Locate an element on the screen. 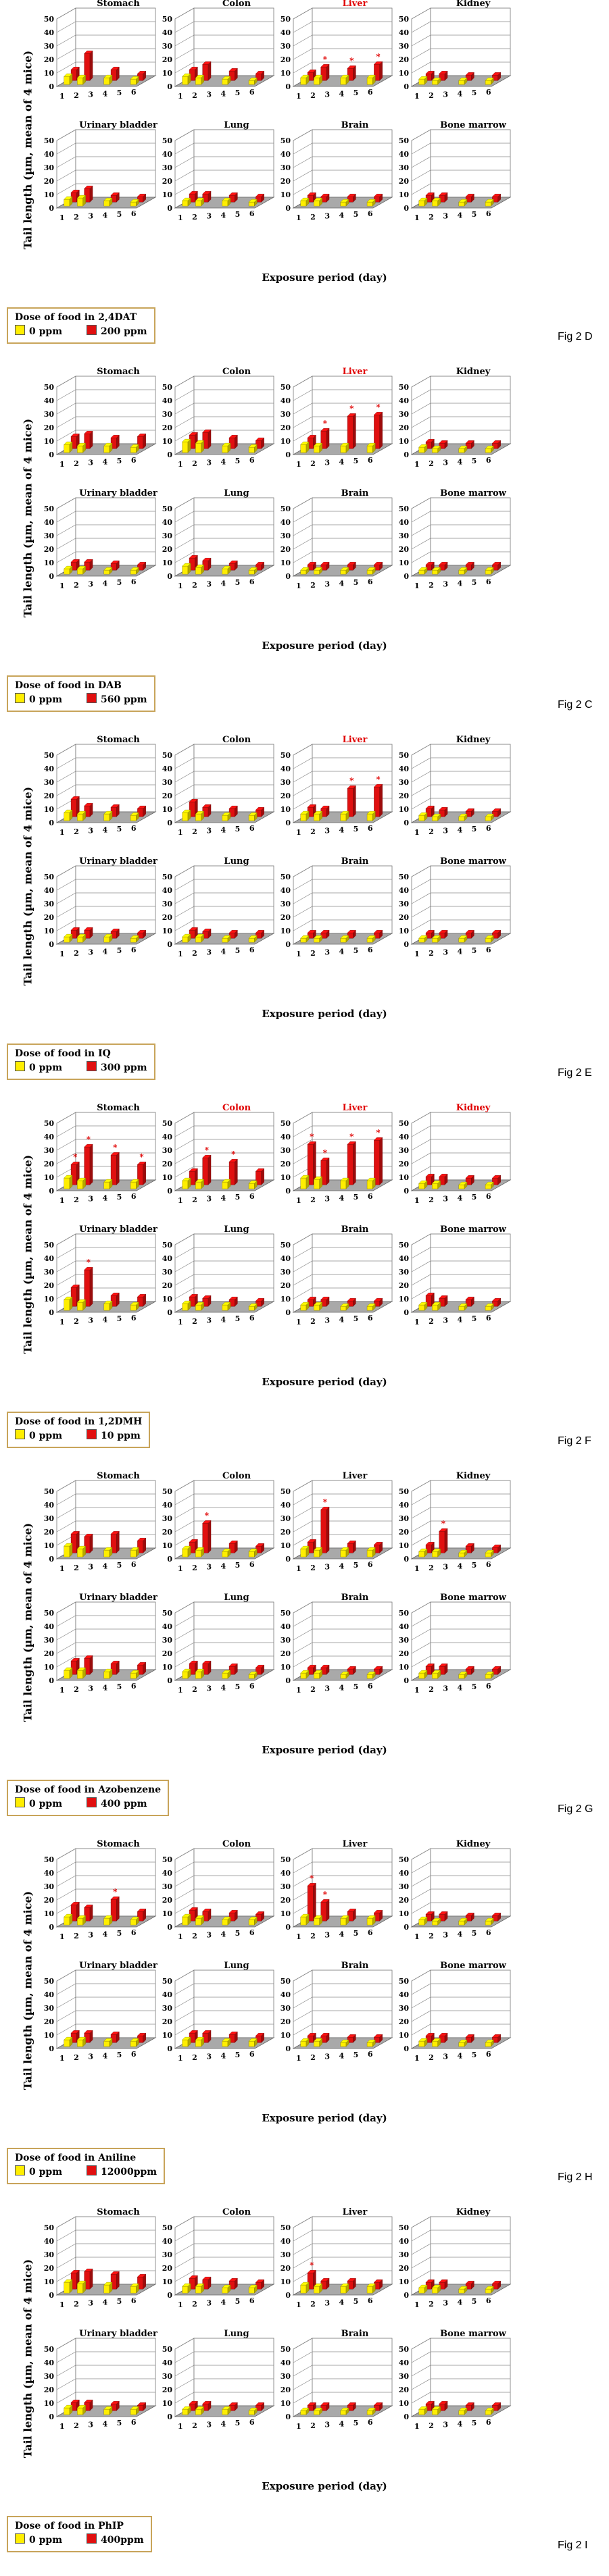  panel-title: Liver is located at coordinates (355, 372).